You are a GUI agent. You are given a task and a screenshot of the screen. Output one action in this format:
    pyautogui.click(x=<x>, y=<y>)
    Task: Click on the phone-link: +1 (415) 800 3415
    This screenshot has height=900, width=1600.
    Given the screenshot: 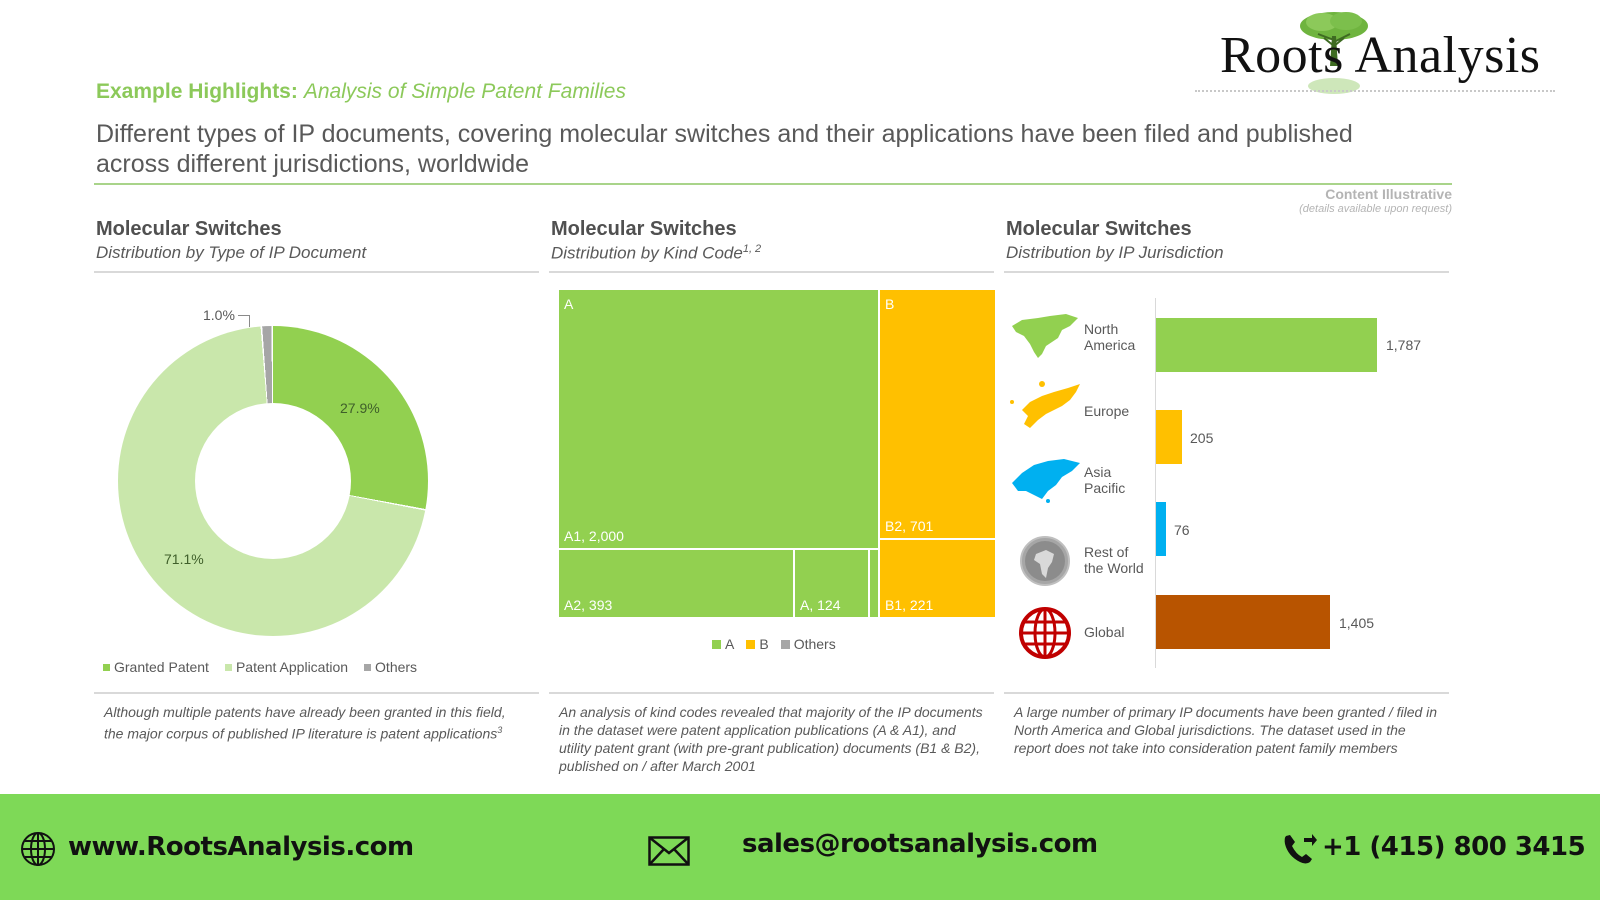 What is the action you would take?
    pyautogui.click(x=1454, y=847)
    